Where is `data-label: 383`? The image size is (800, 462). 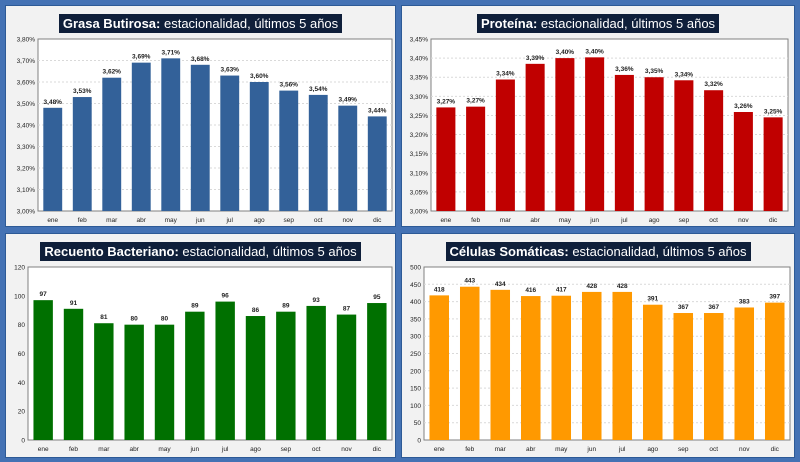 data-label: 383 is located at coordinates (744, 301).